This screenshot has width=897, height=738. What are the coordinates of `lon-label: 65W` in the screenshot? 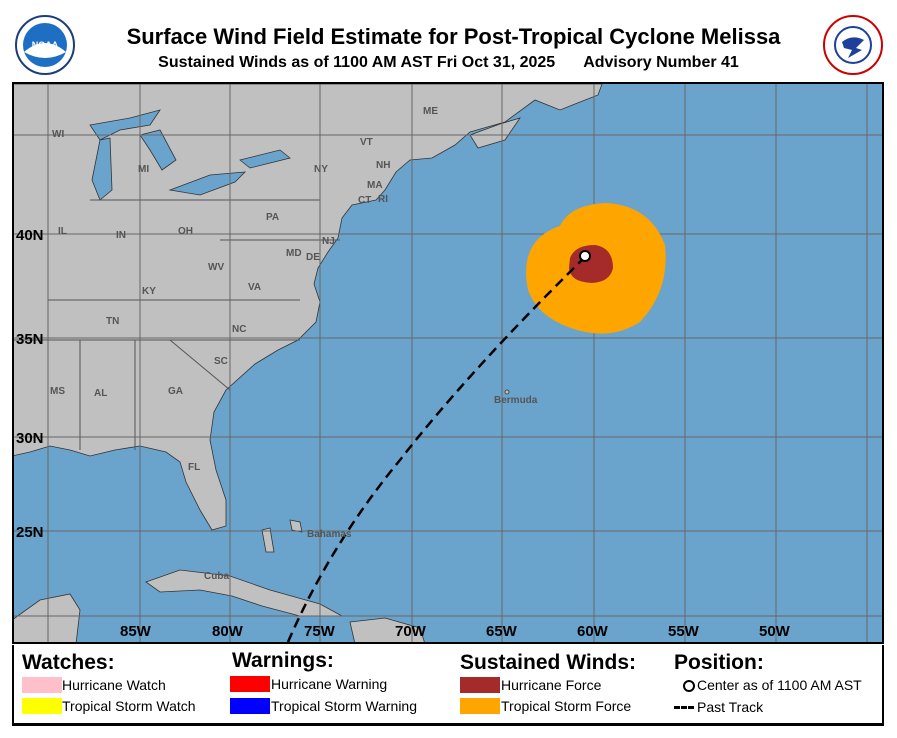 It's located at (502, 631).